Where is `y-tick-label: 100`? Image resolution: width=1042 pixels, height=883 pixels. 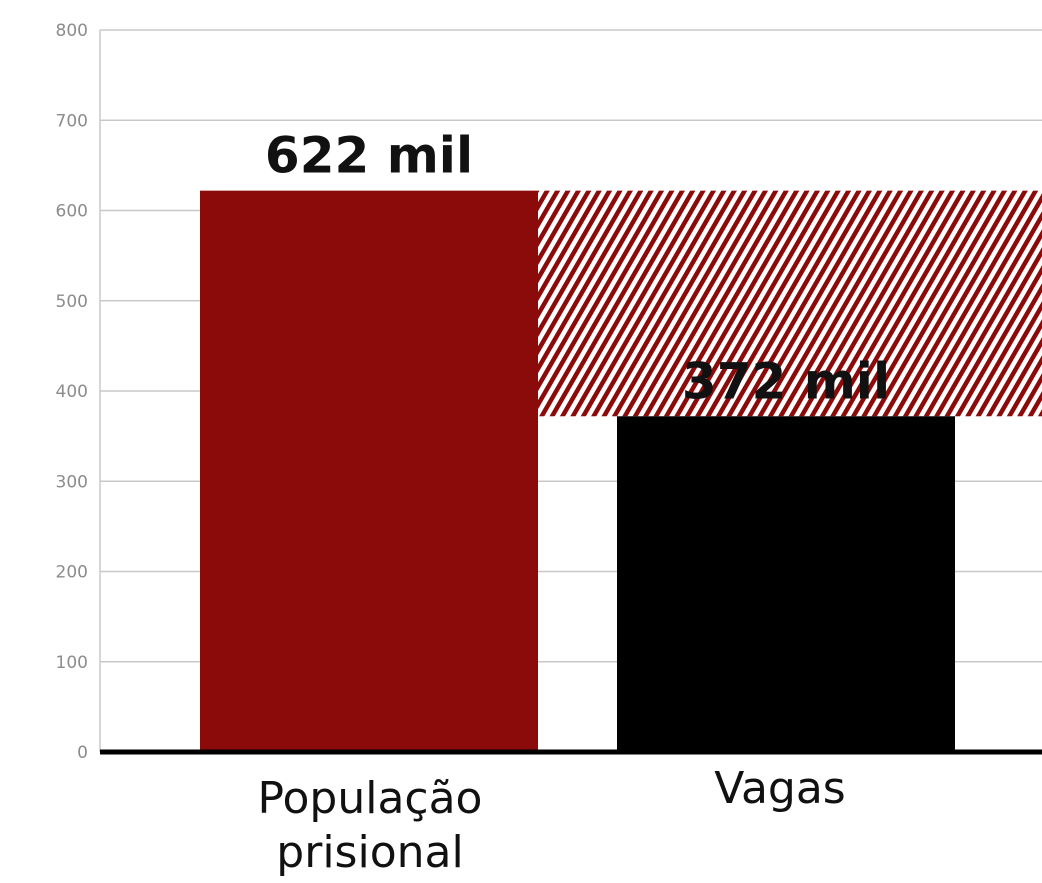 y-tick-label: 100 is located at coordinates (72, 663).